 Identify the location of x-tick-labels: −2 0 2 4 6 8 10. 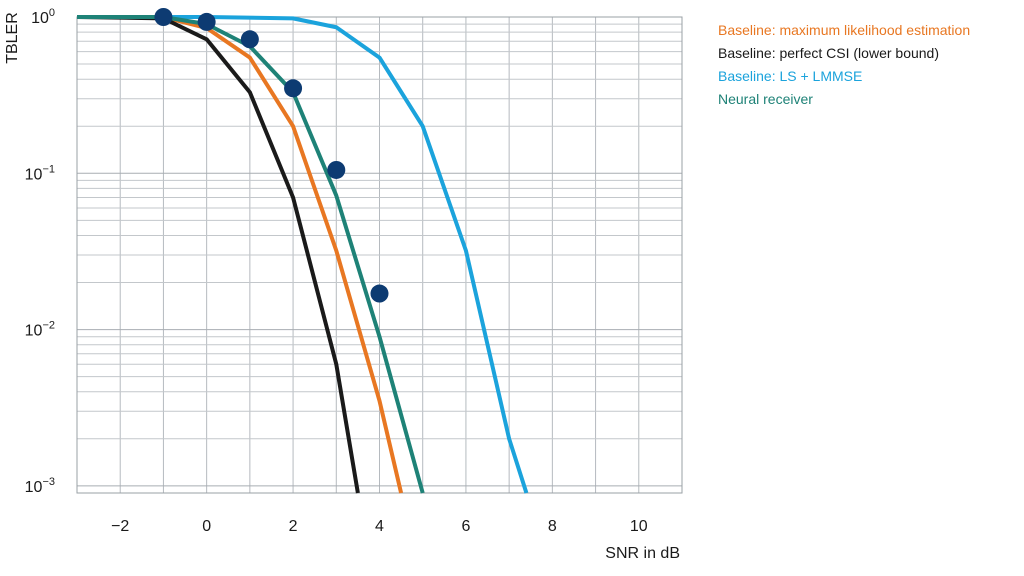
(379, 526).